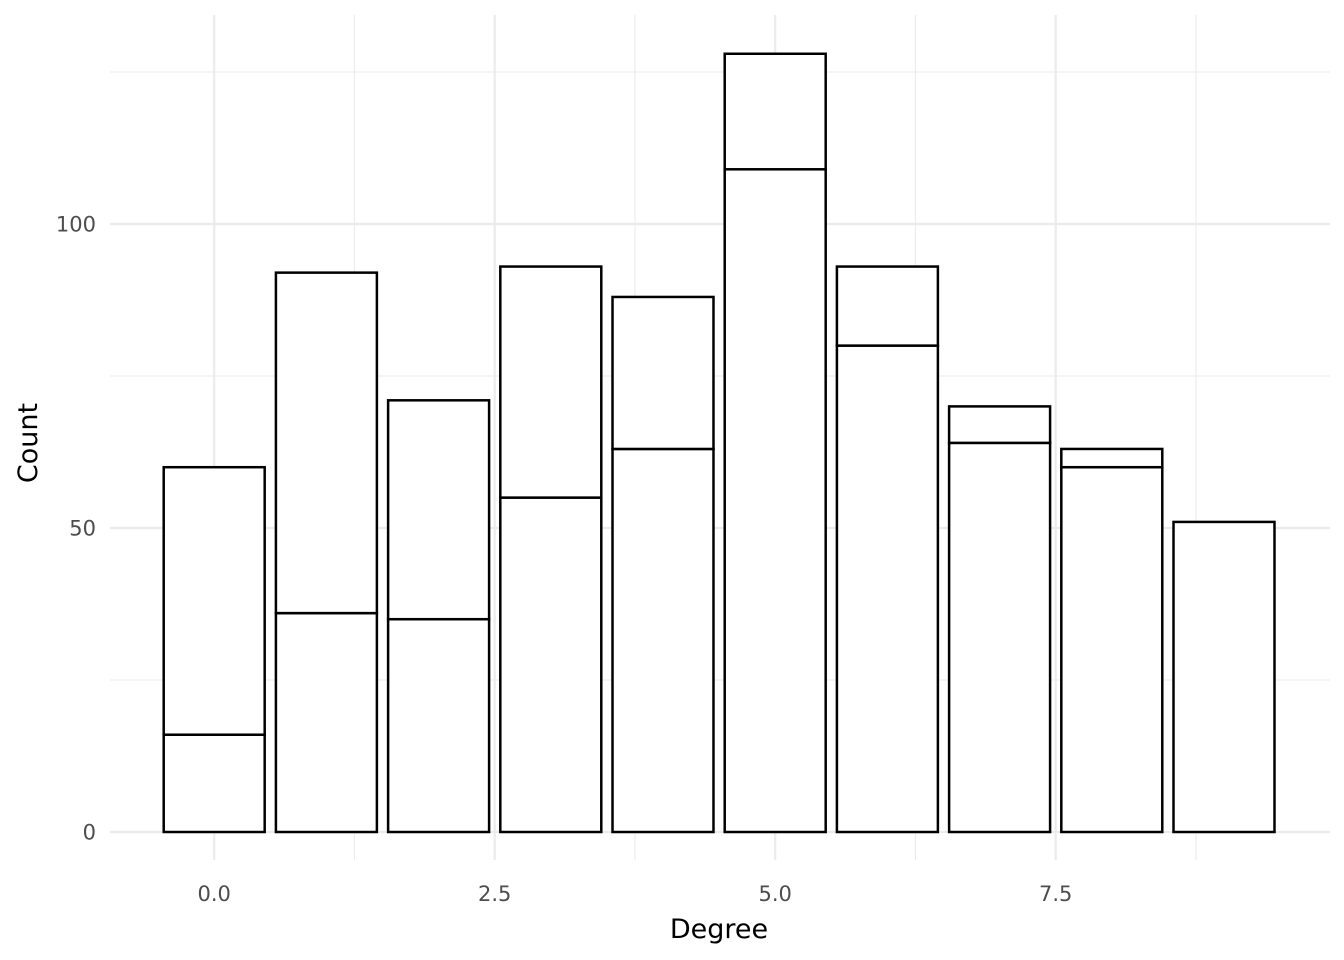 This screenshot has height=960, width=1344. What do you see at coordinates (89, 833) in the screenshot?
I see `y-tick-label: 0` at bounding box center [89, 833].